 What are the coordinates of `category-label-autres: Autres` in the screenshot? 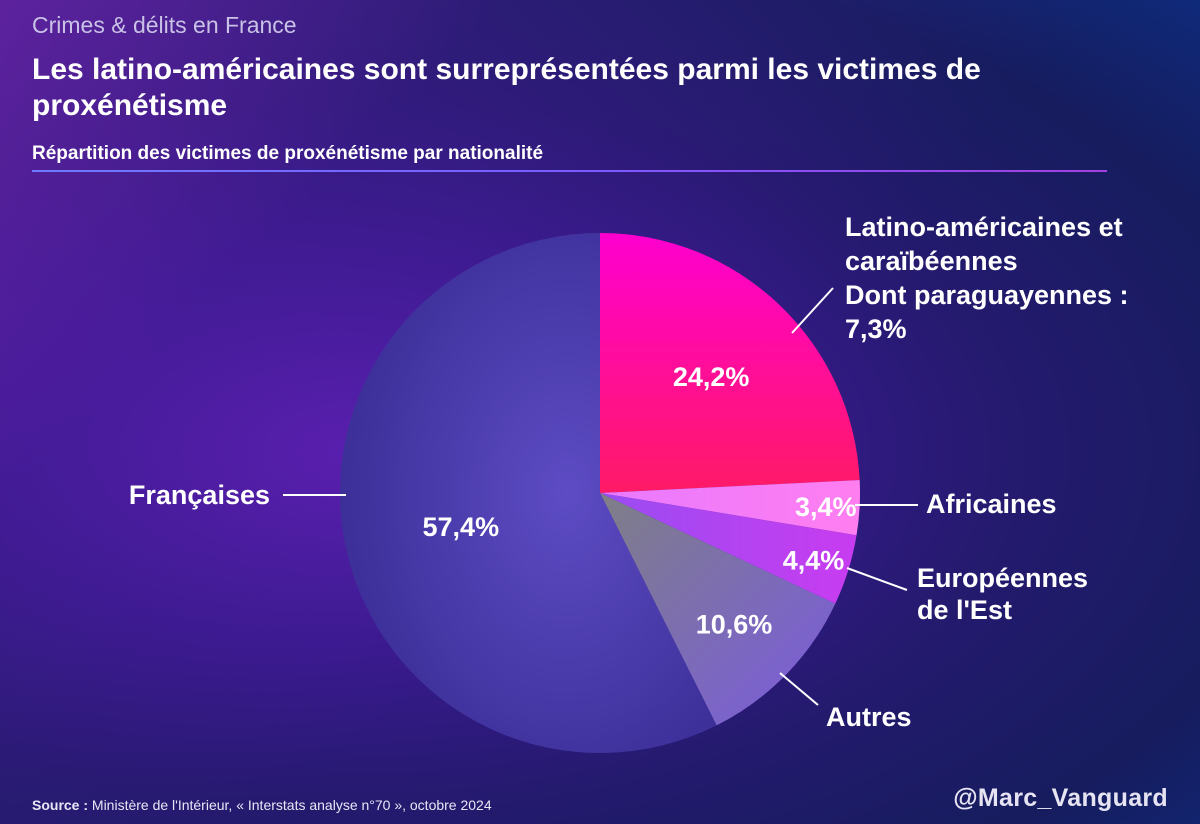 It's located at (869, 717).